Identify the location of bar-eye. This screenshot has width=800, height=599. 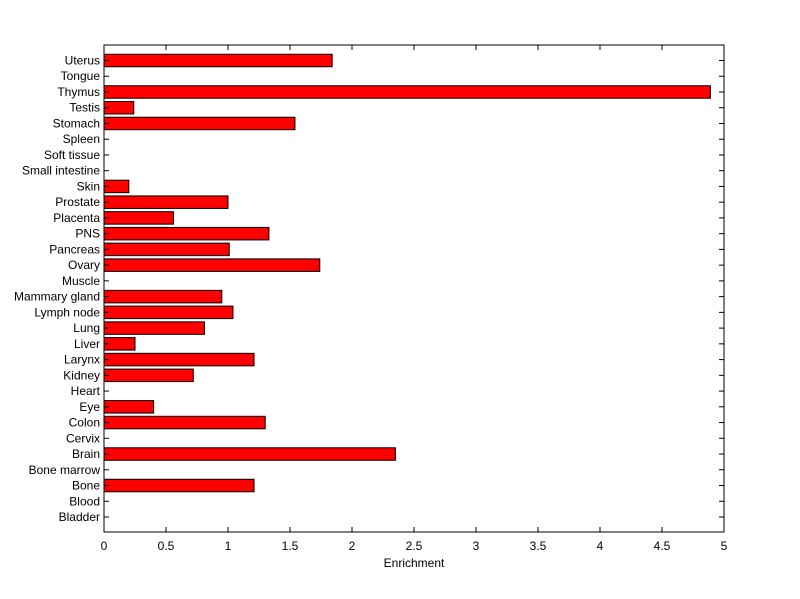
(129, 407).